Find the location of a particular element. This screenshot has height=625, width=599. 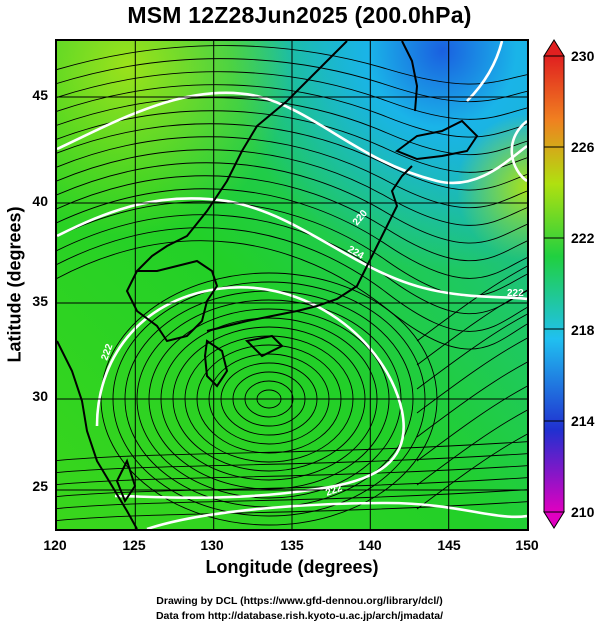

colorbar-tick-label: 226 is located at coordinates (583, 147).